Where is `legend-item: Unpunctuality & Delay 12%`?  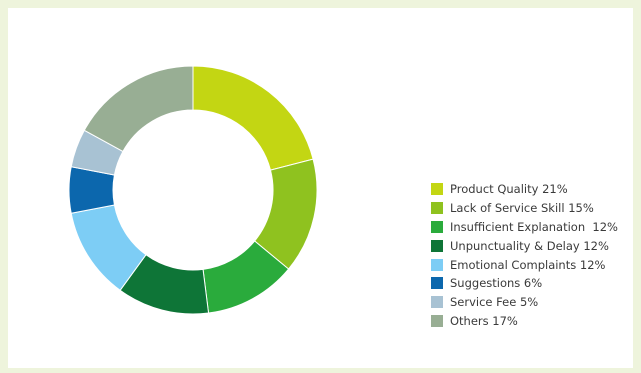 legend-item: Unpunctuality & Delay 12% is located at coordinates (524, 245).